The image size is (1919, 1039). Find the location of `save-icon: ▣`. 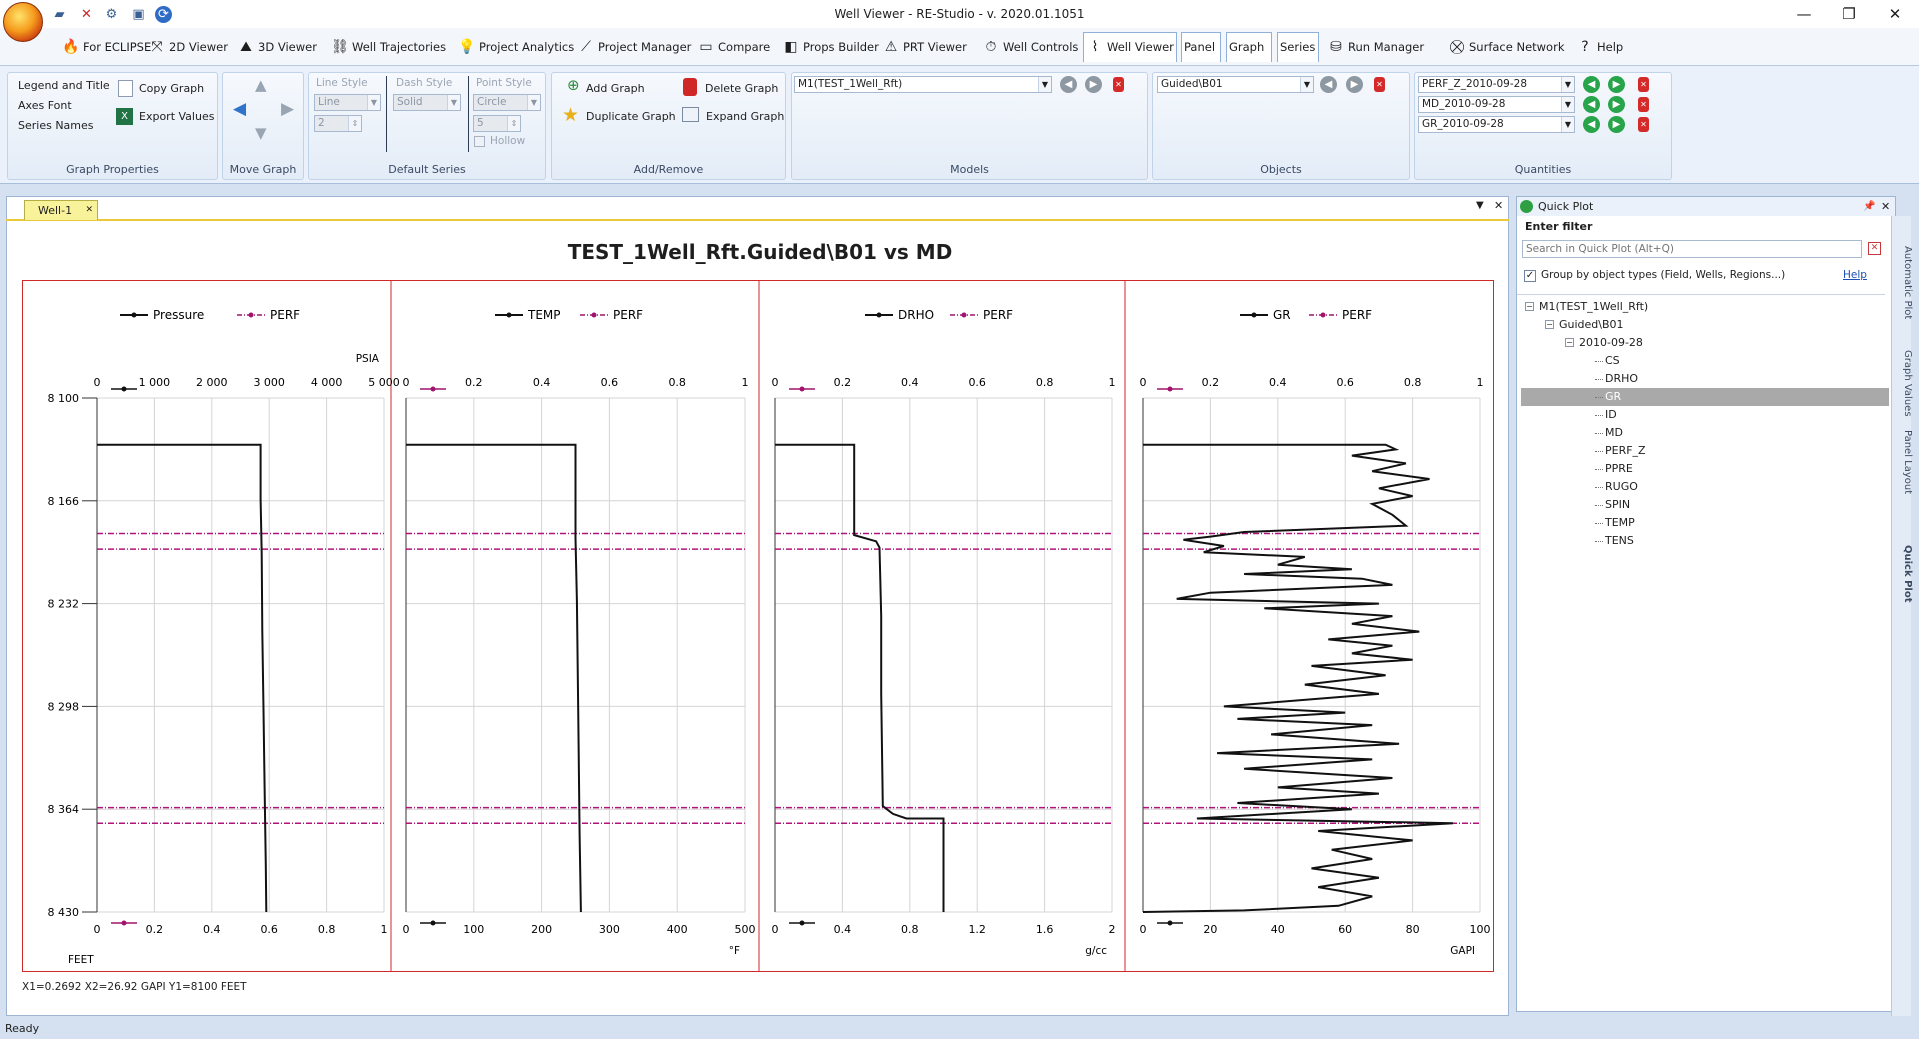

save-icon: ▣ is located at coordinates (138, 14).